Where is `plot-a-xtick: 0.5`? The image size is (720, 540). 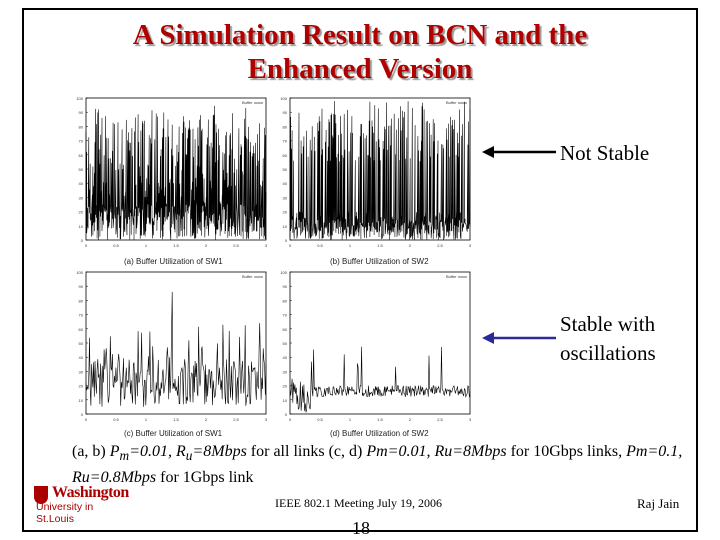 plot-a-xtick: 0.5 is located at coordinates (116, 245).